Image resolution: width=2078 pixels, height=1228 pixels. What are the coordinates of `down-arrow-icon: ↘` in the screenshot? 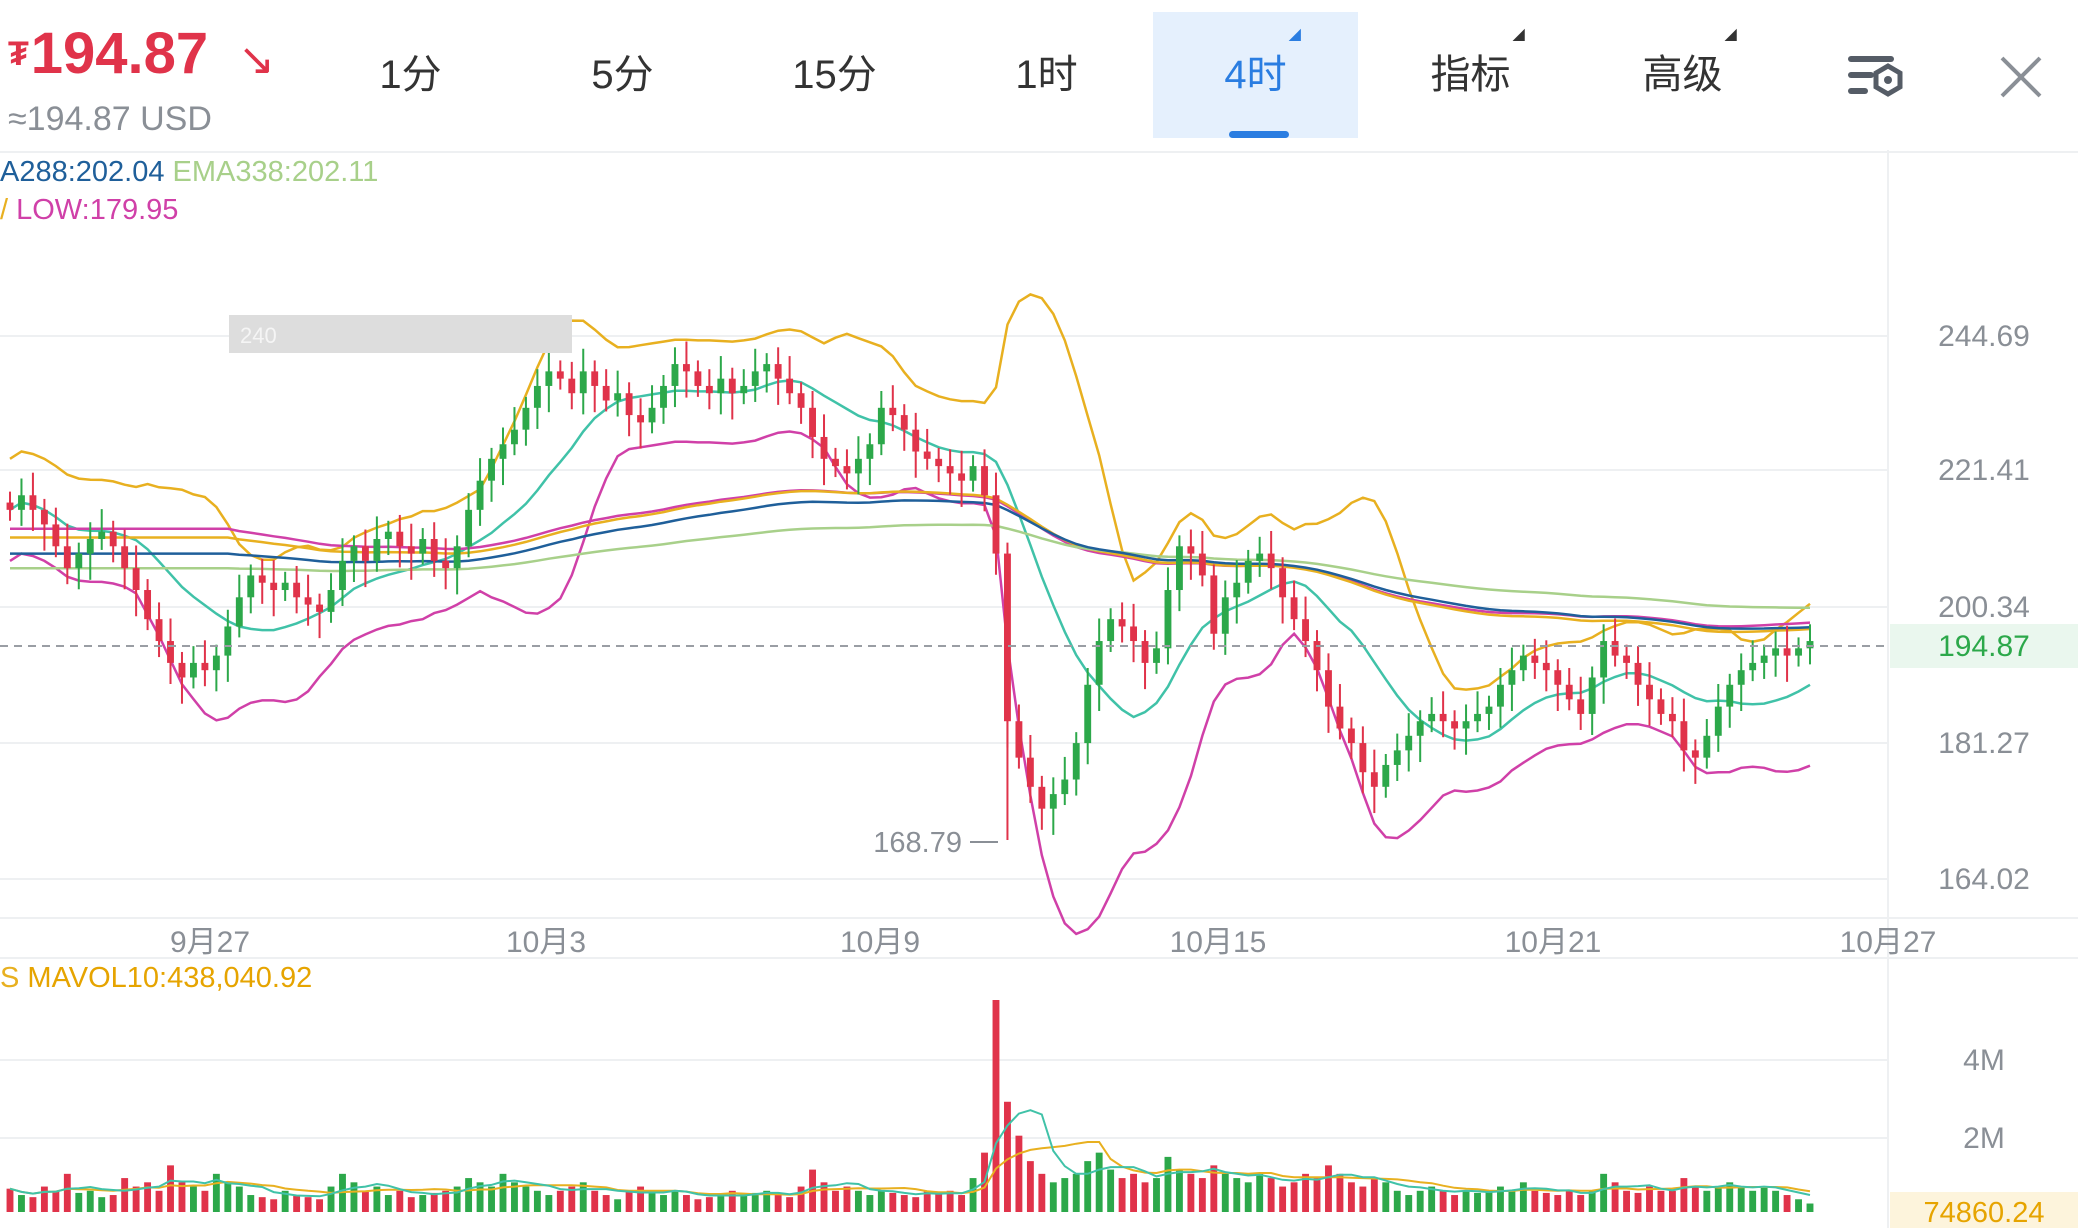 It's located at (256, 59).